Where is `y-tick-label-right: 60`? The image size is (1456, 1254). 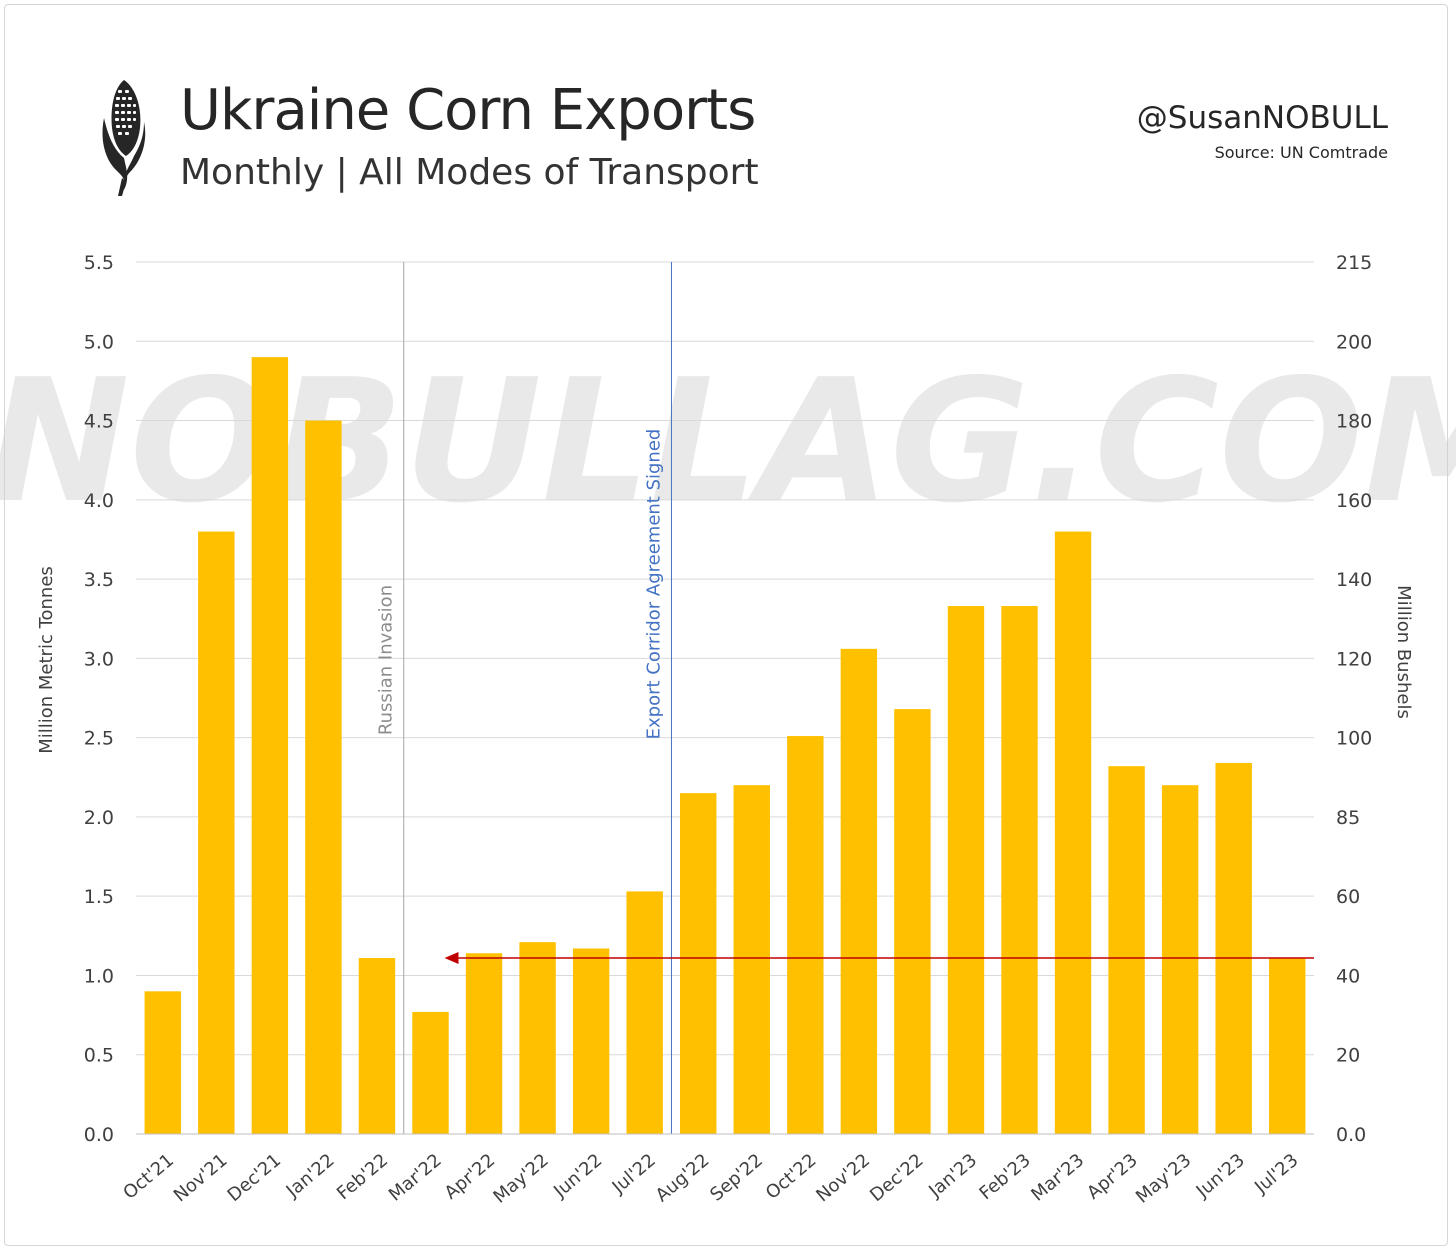 y-tick-label-right: 60 is located at coordinates (1348, 897).